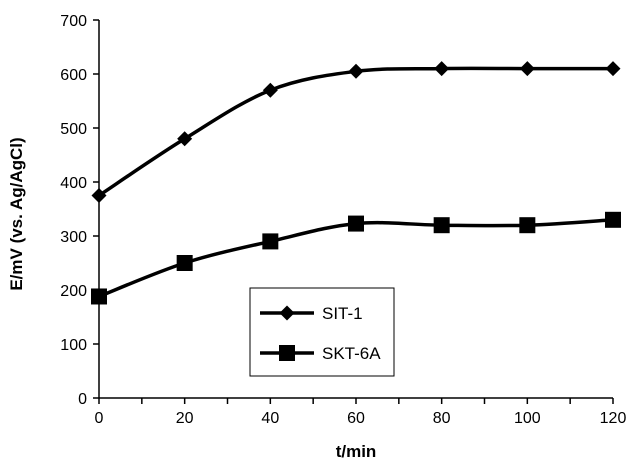 The width and height of the screenshot is (635, 461). I want to click on x-tick-label: 40, so click(270, 418).